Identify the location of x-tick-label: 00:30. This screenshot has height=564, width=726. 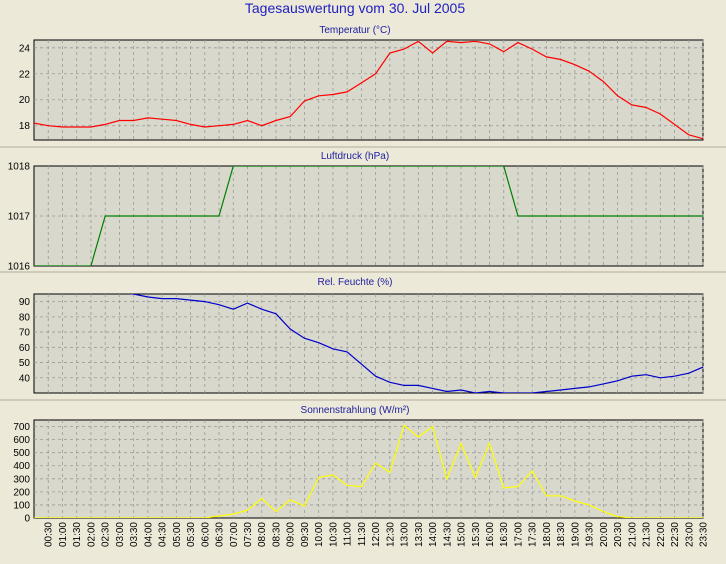
(49, 534).